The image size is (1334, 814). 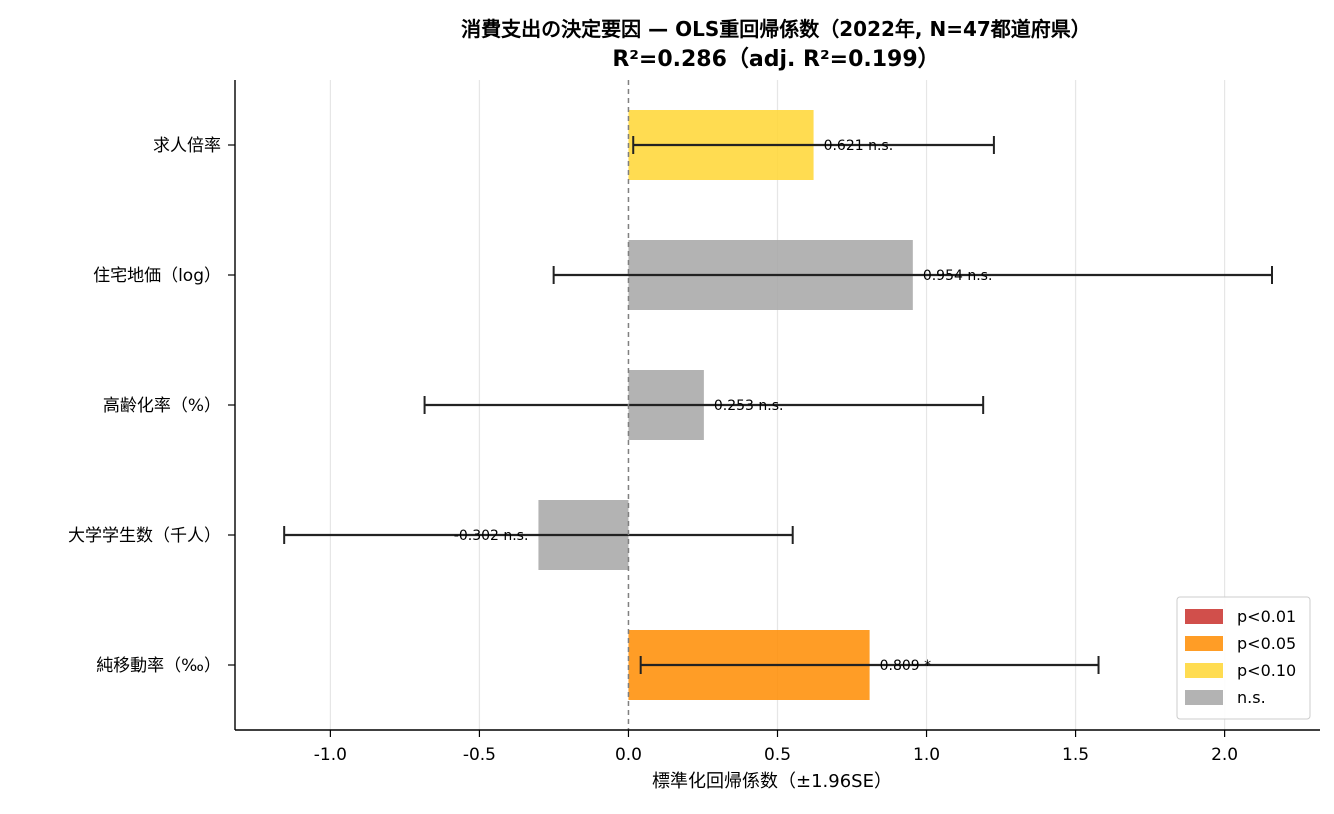 What do you see at coordinates (1251, 697) in the screenshot?
I see `legend-label-3: n.s.` at bounding box center [1251, 697].